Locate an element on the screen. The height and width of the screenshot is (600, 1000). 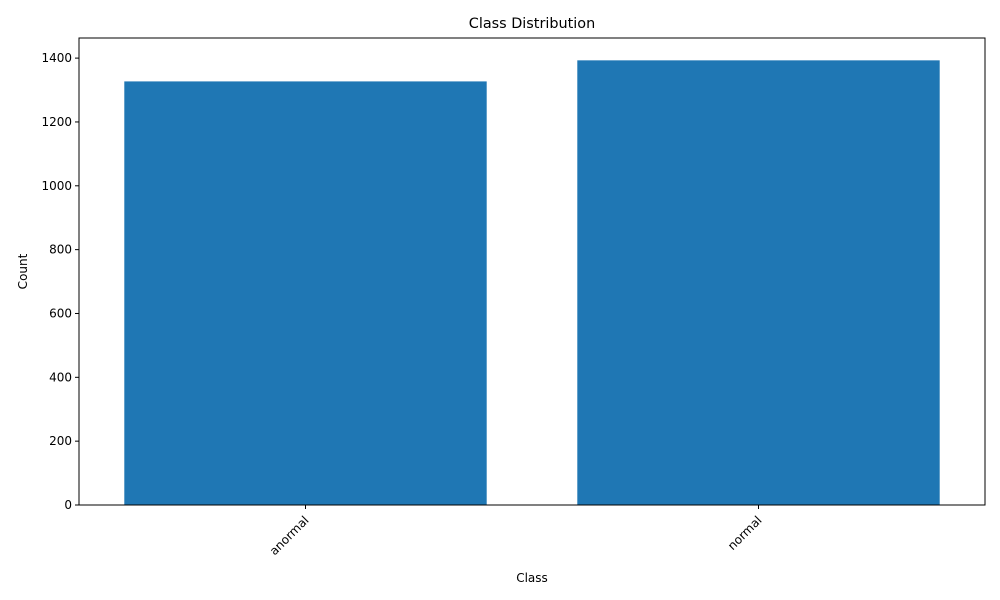
y-tick-label: 600 is located at coordinates (60, 313).